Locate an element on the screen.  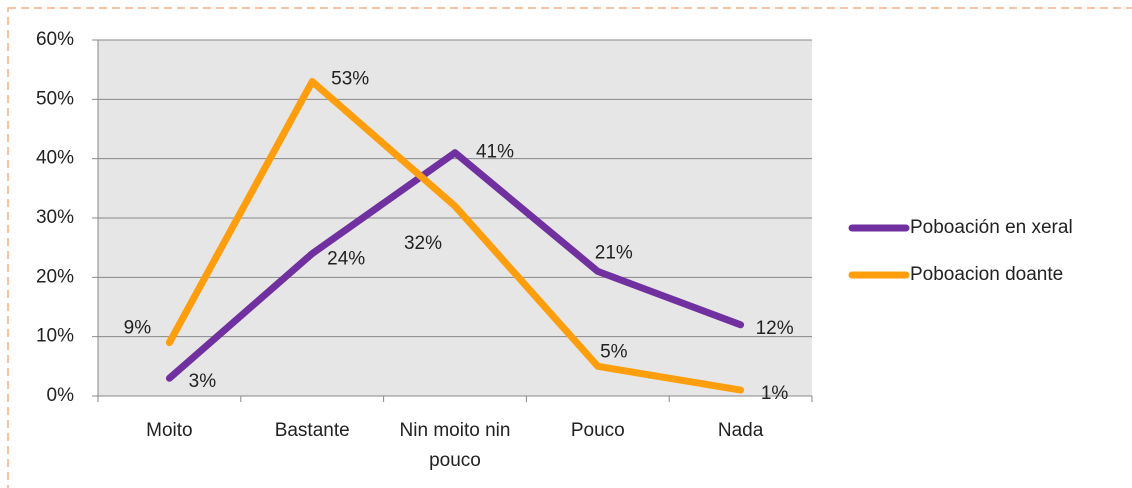
y-tick-label: 30% is located at coordinates (55, 217).